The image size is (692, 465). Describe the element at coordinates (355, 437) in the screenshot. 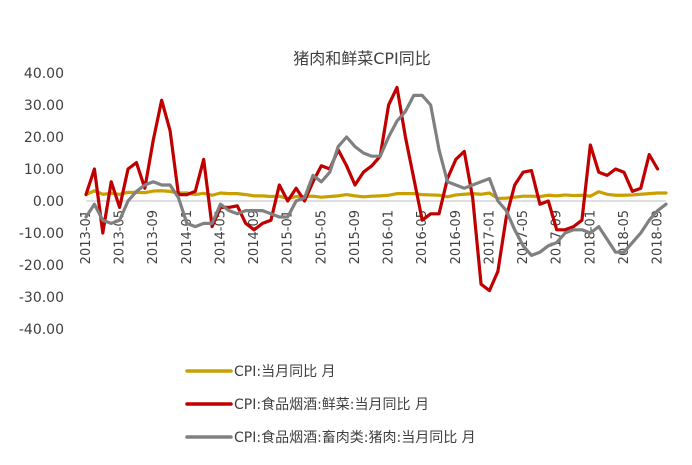

I see `legend-label-3: CPI:食品烟酒:畜肉类:猪肉:当月同比 月` at that location.